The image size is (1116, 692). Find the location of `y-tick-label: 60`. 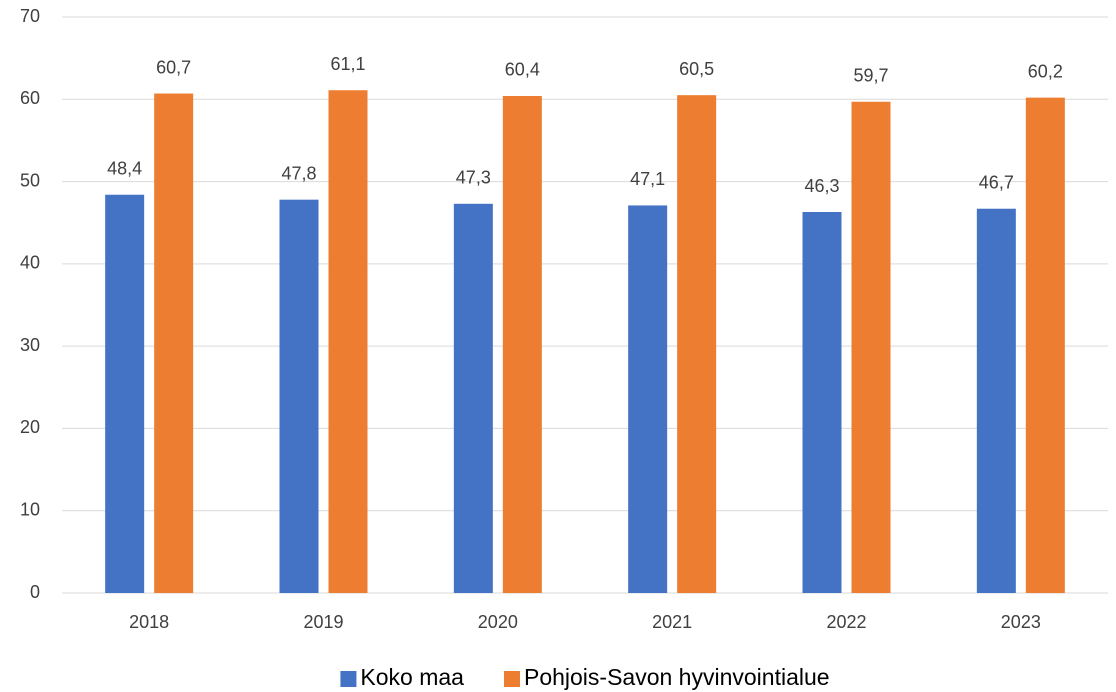

y-tick-label: 60 is located at coordinates (30, 98).